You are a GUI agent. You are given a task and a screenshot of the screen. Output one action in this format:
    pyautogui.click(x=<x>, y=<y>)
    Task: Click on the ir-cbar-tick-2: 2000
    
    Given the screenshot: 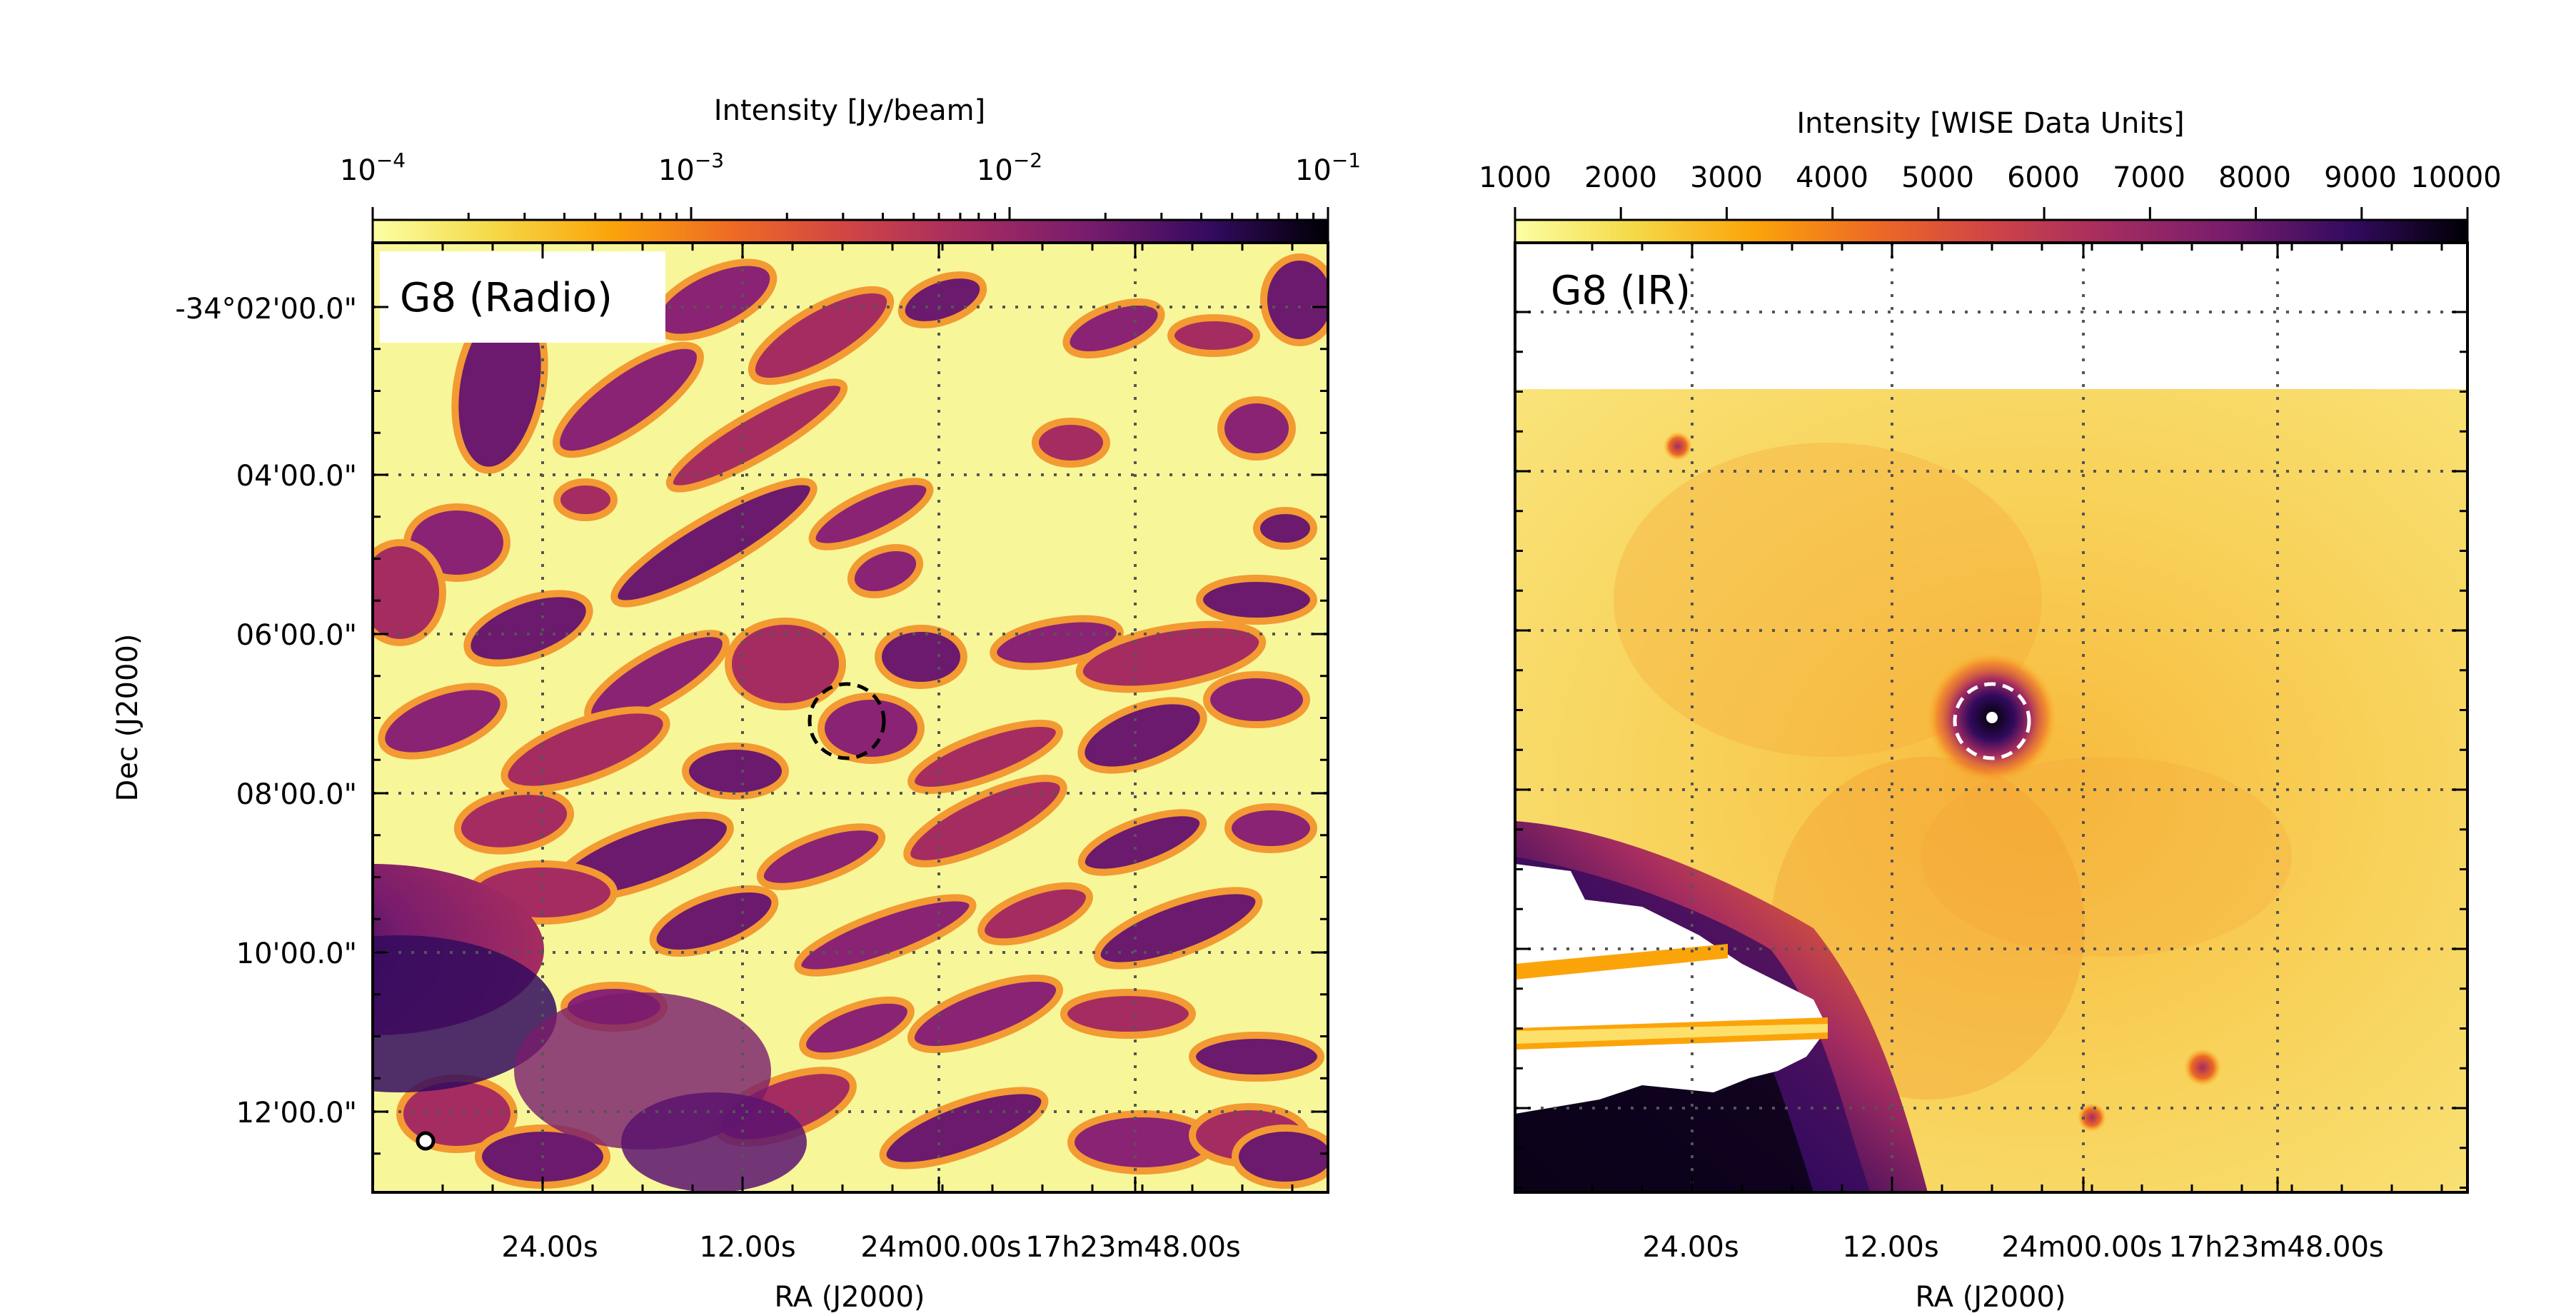 What is the action you would take?
    pyautogui.click(x=1620, y=177)
    